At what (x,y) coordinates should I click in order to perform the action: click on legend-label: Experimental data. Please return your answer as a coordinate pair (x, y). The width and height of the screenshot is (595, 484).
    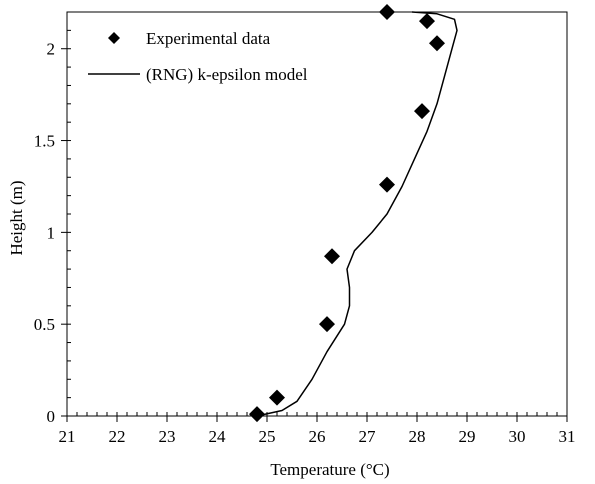
    Looking at the image, I should click on (208, 38).